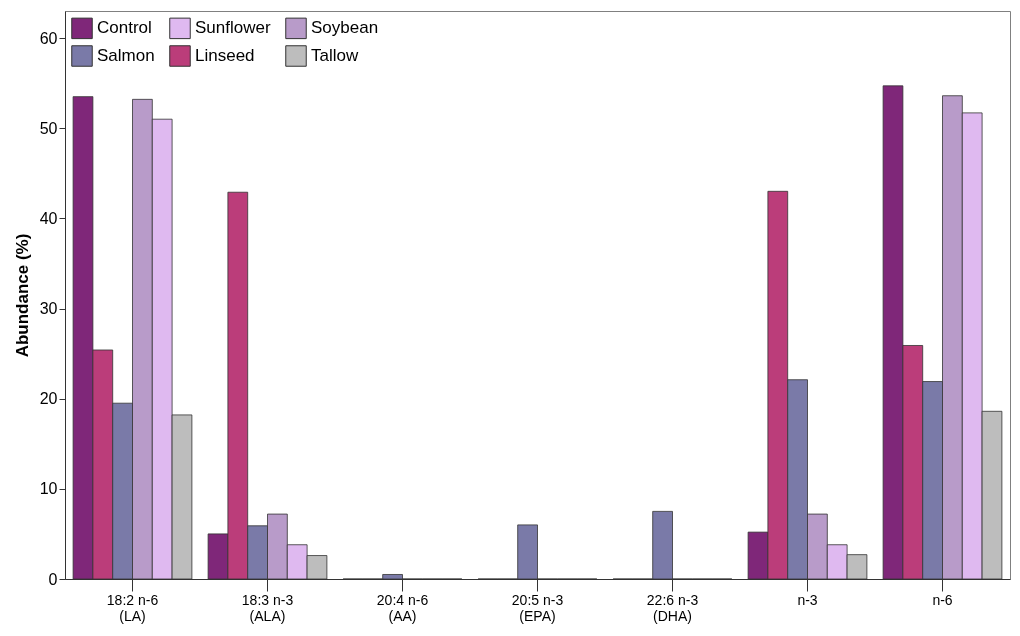 This screenshot has width=1020, height=636. I want to click on x-tick-label: 20:5 n-3 (EPA), so click(537, 607).